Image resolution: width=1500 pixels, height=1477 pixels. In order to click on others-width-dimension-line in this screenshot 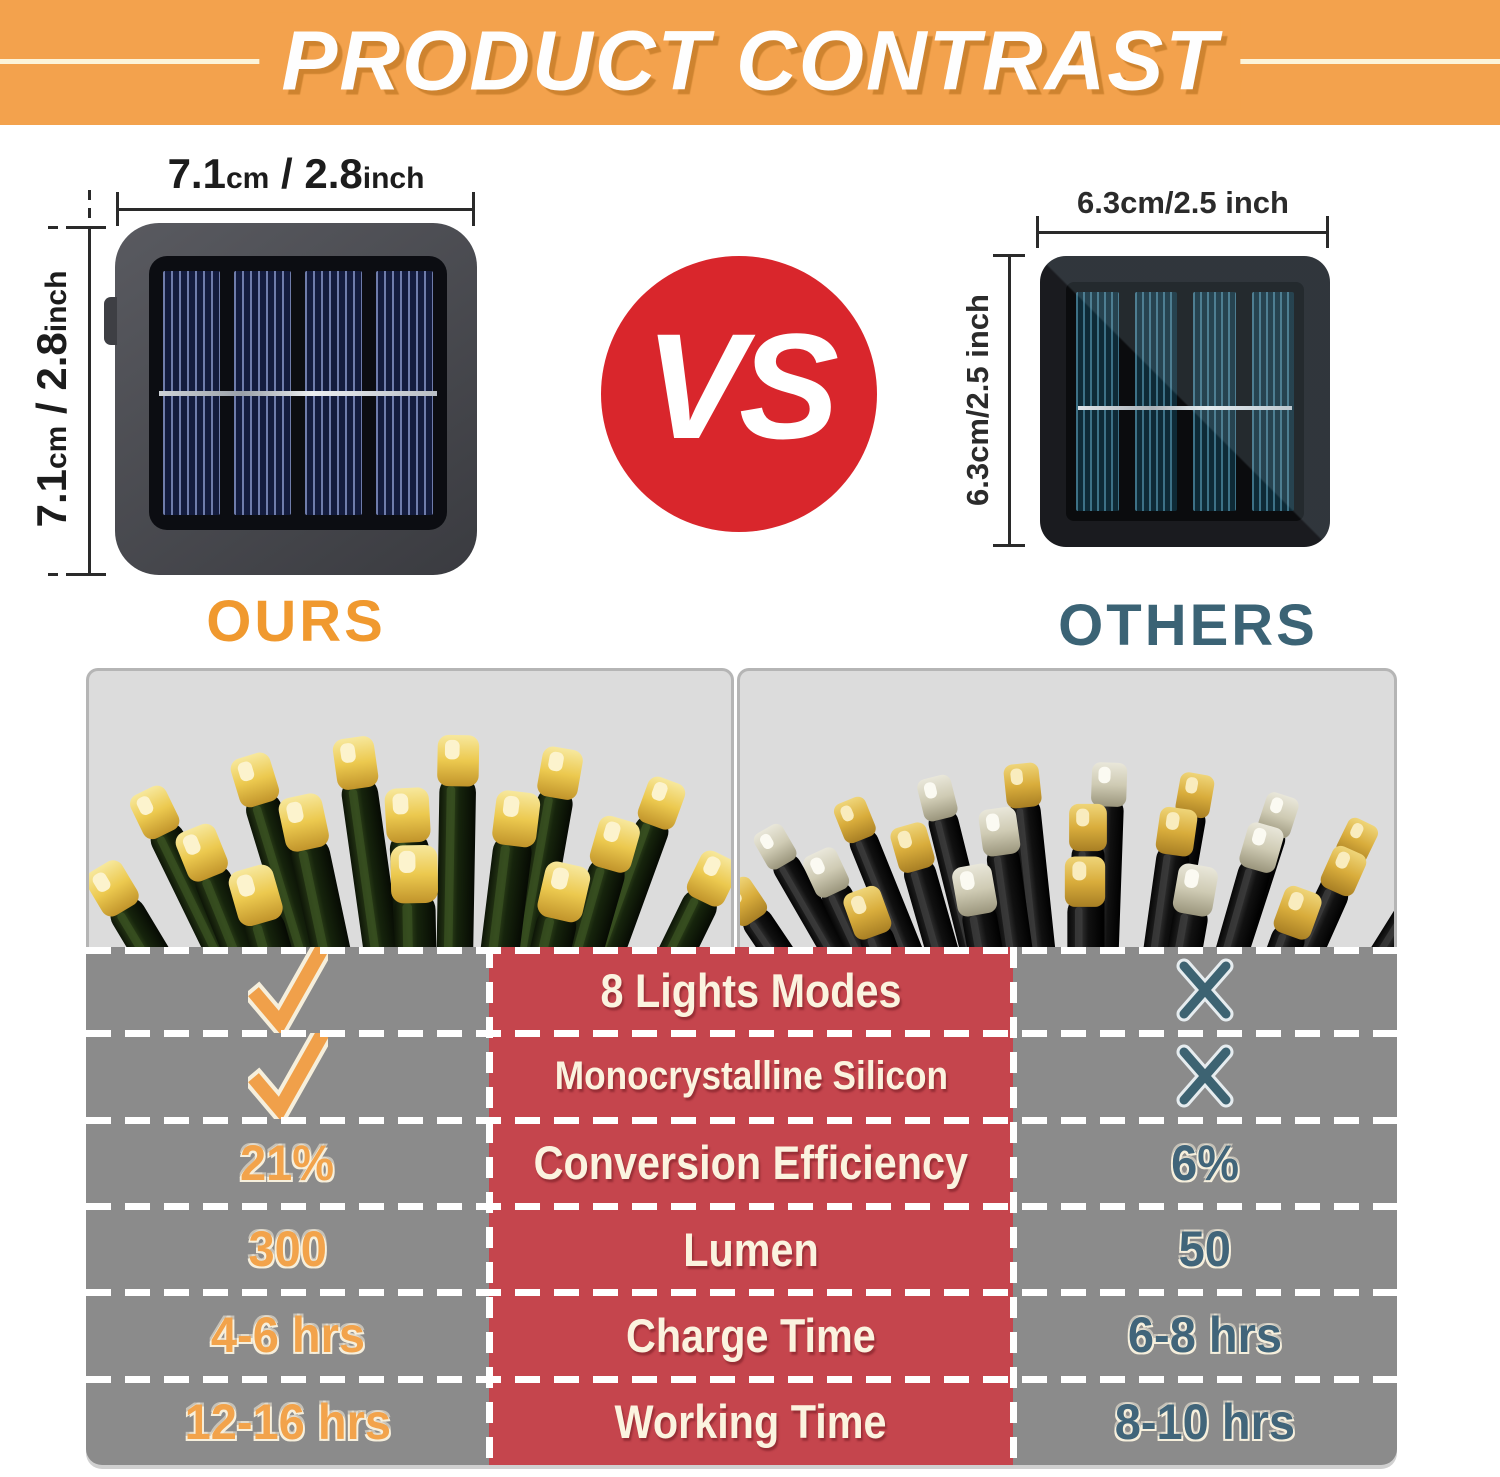, I will do `click(1183, 232)`.